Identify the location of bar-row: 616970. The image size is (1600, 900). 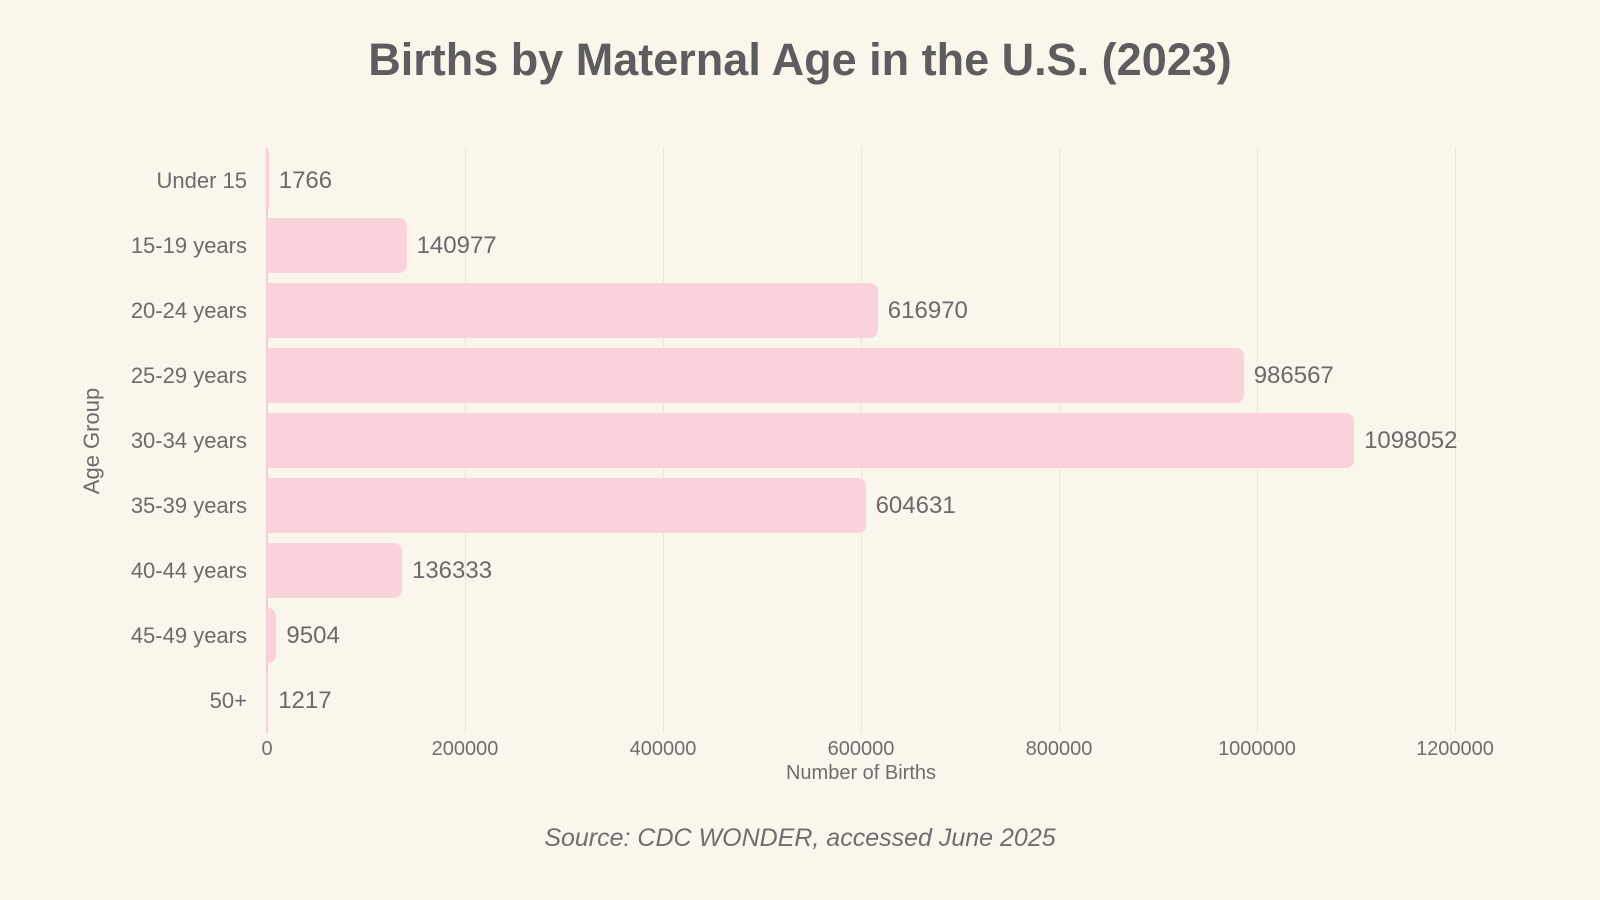
(882, 310).